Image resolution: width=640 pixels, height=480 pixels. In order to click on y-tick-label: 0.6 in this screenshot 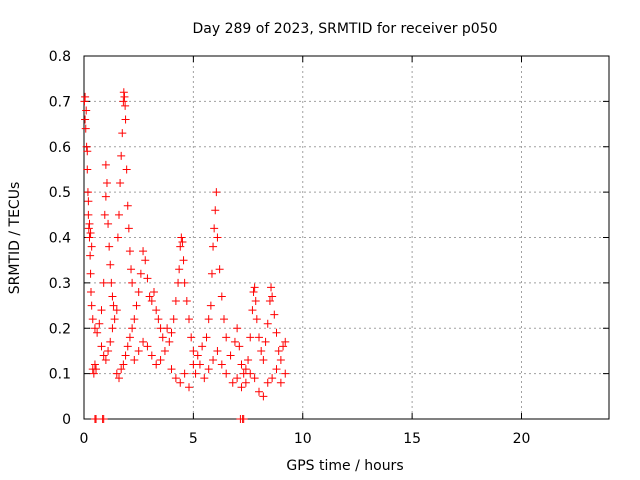, I will do `click(60, 148)`.